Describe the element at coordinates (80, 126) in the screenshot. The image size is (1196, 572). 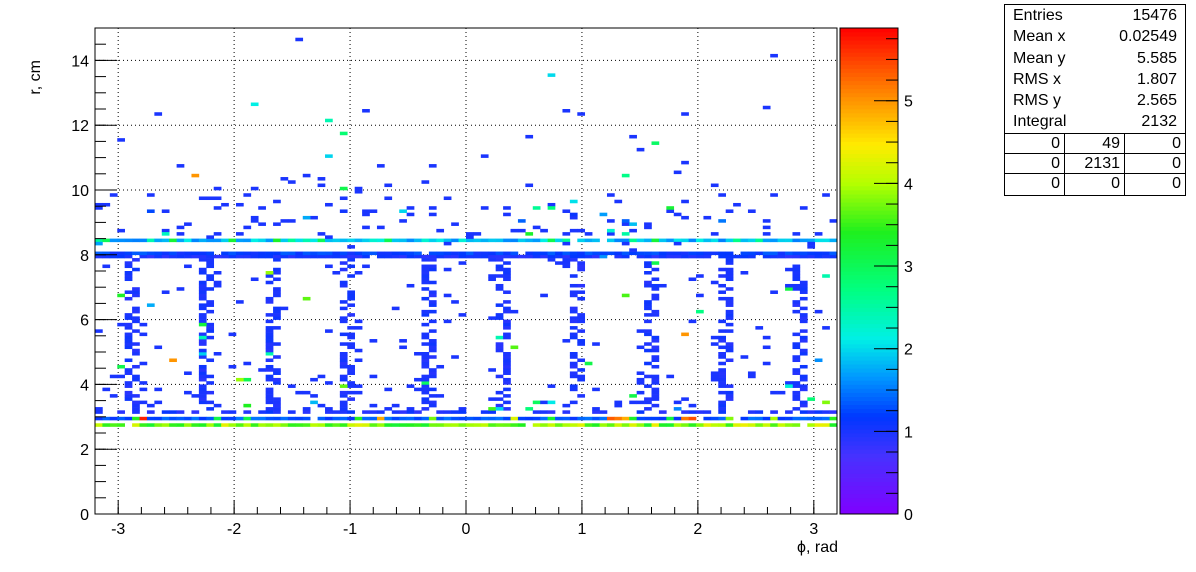
I see `y-tick-label: 12` at that location.